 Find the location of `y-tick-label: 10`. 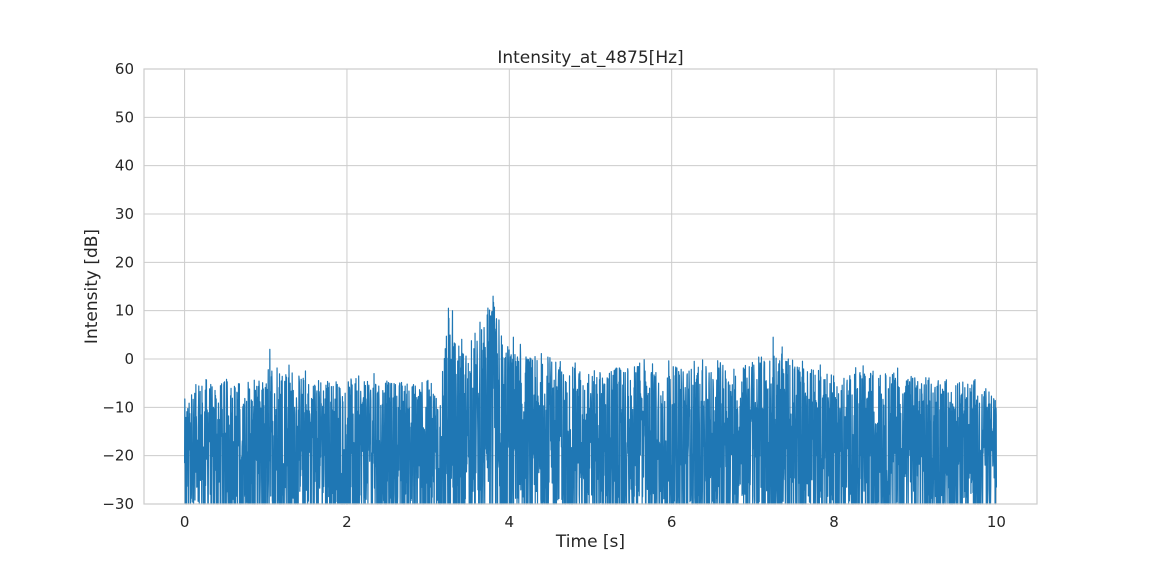

y-tick-label: 10 is located at coordinates (124, 311).